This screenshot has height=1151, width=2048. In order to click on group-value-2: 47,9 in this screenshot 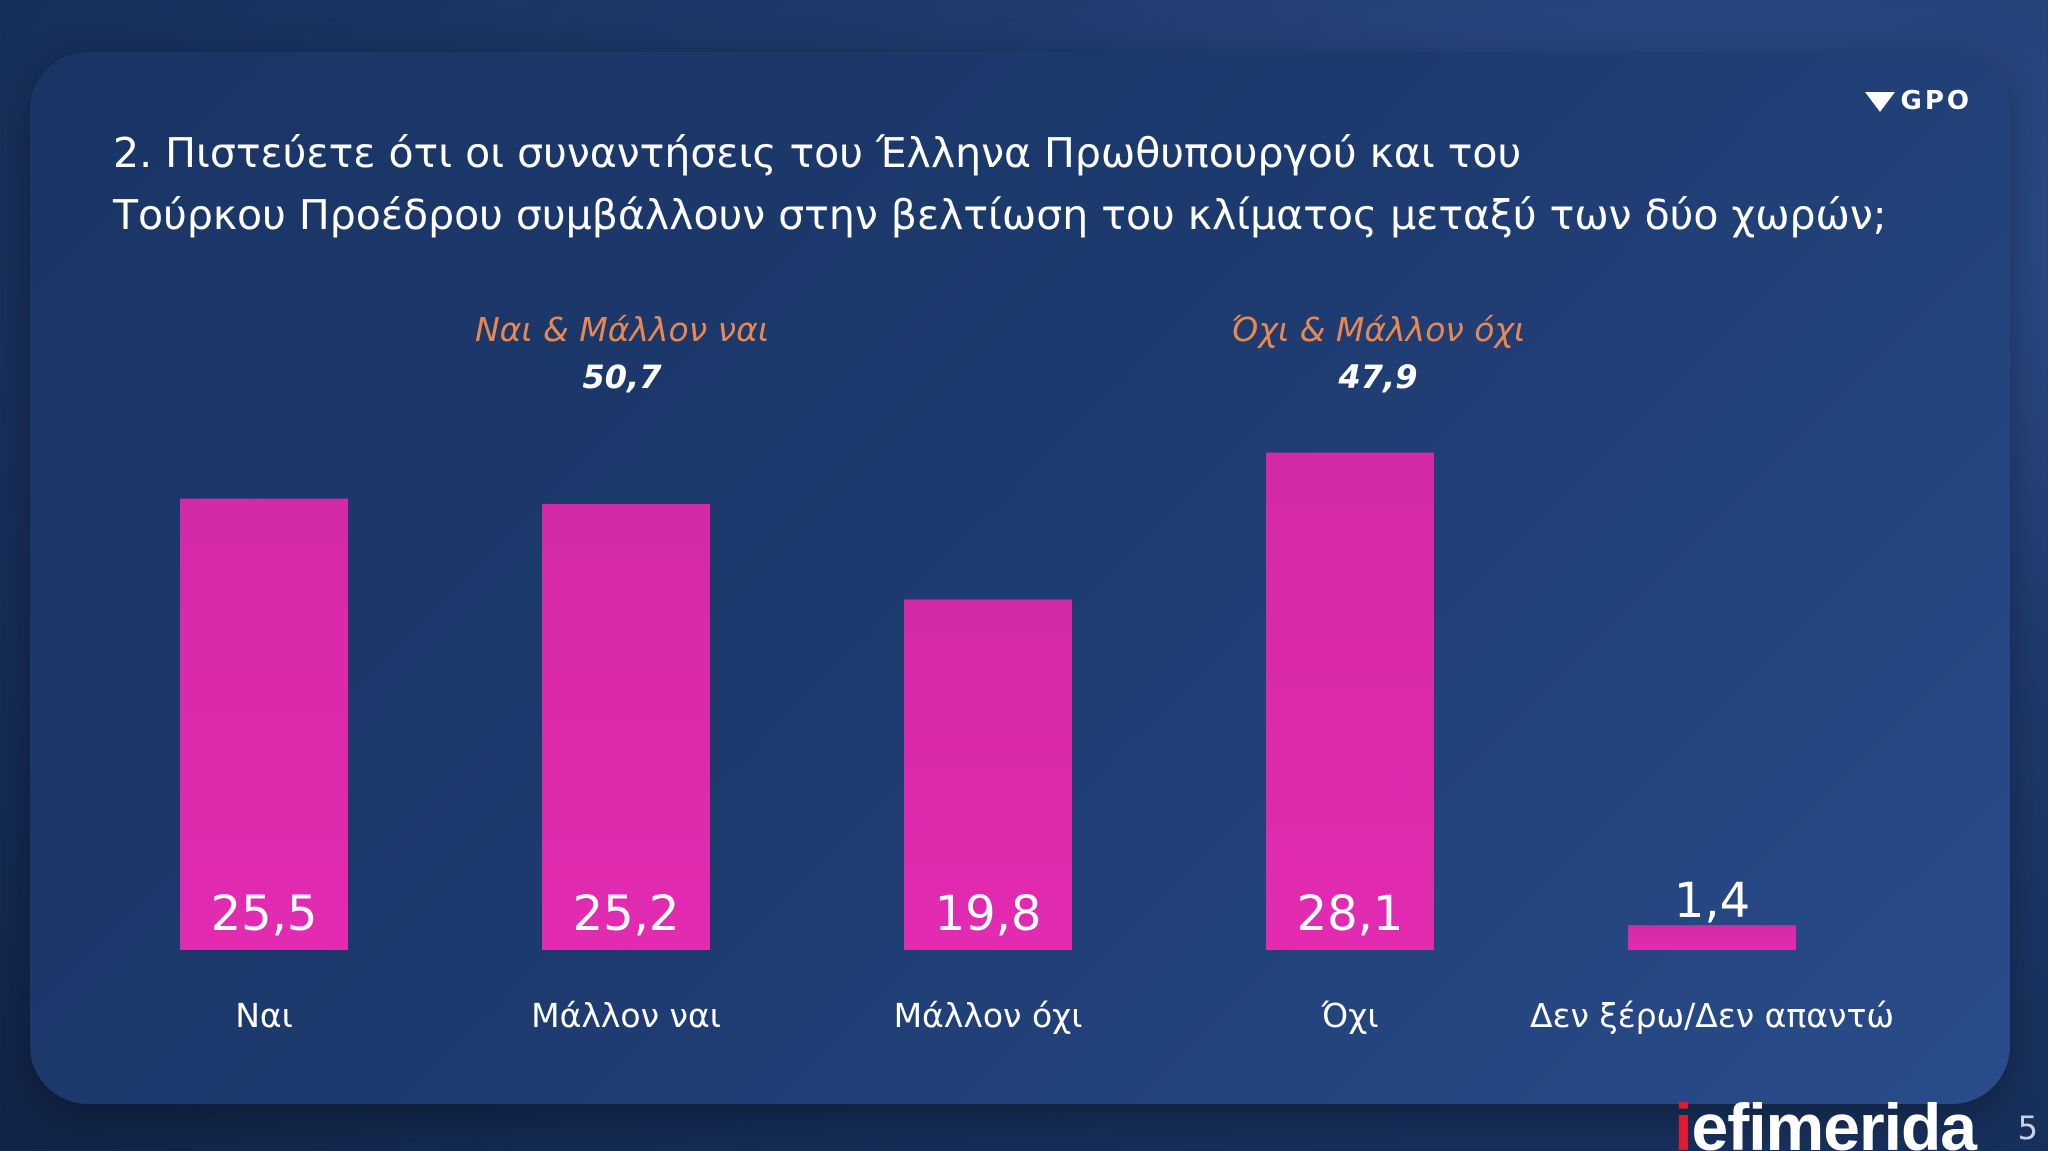, I will do `click(1378, 377)`.